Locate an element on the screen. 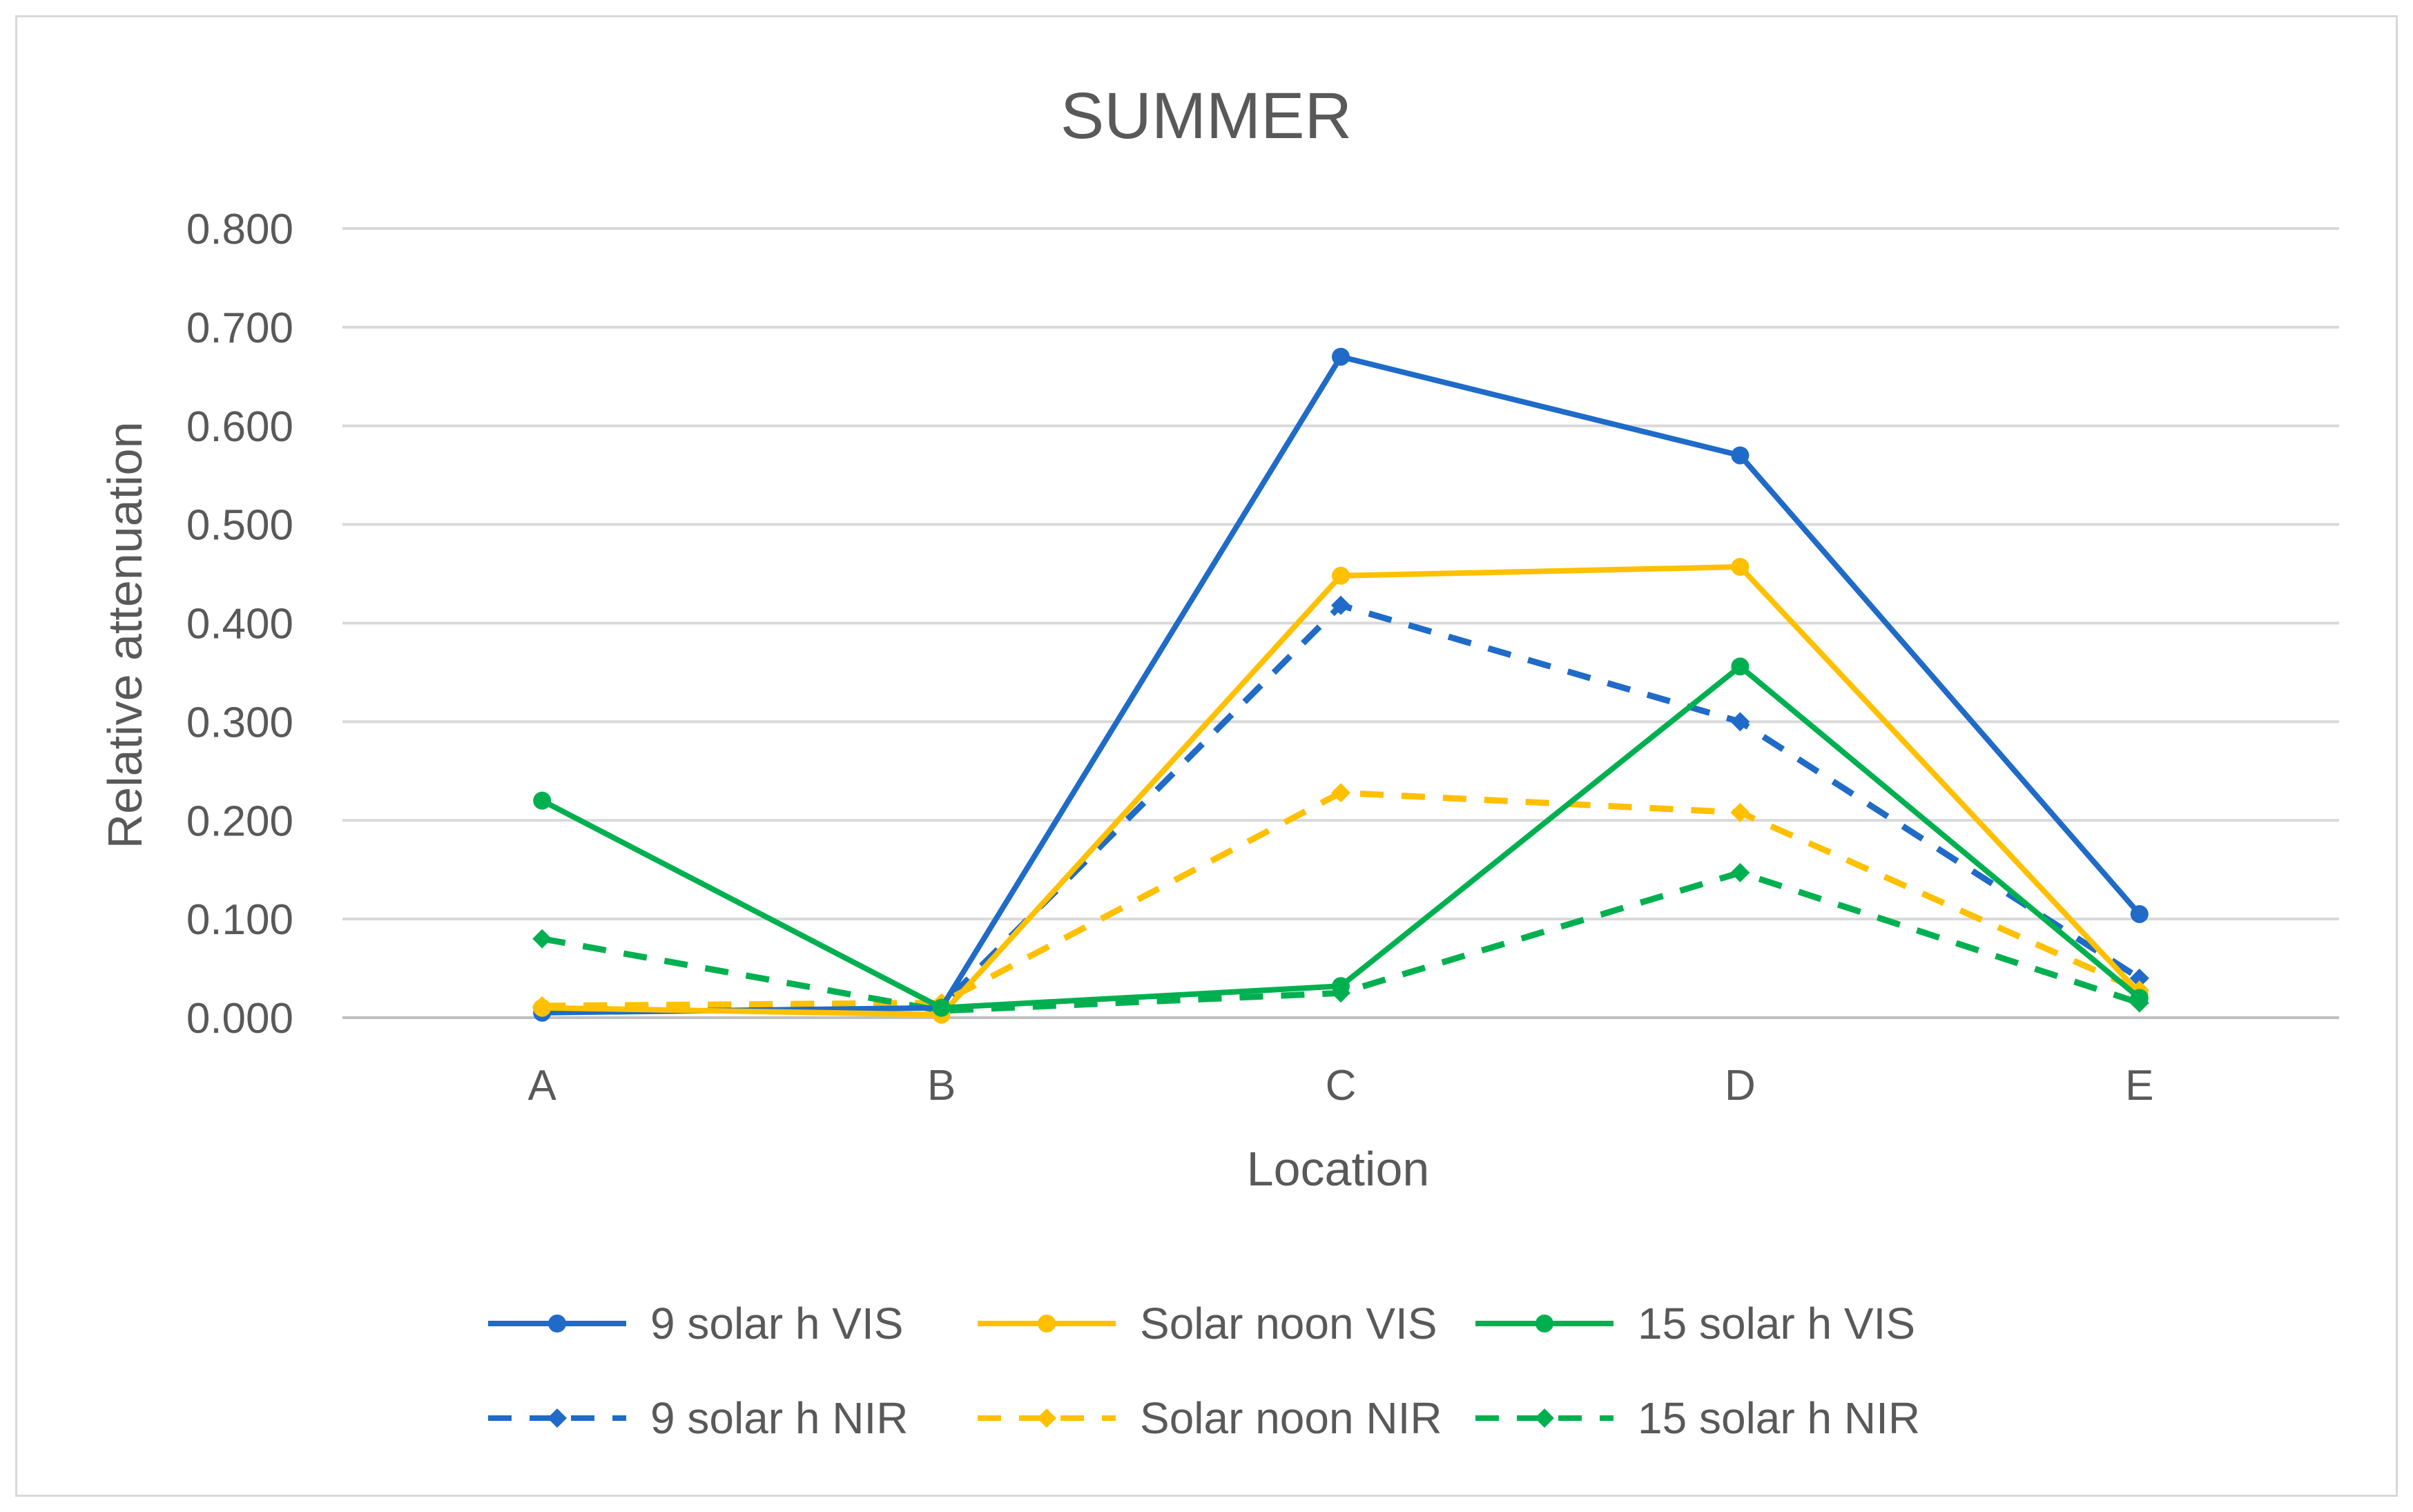 The height and width of the screenshot is (1512, 2413). x-tick-label: D is located at coordinates (1740, 1085).